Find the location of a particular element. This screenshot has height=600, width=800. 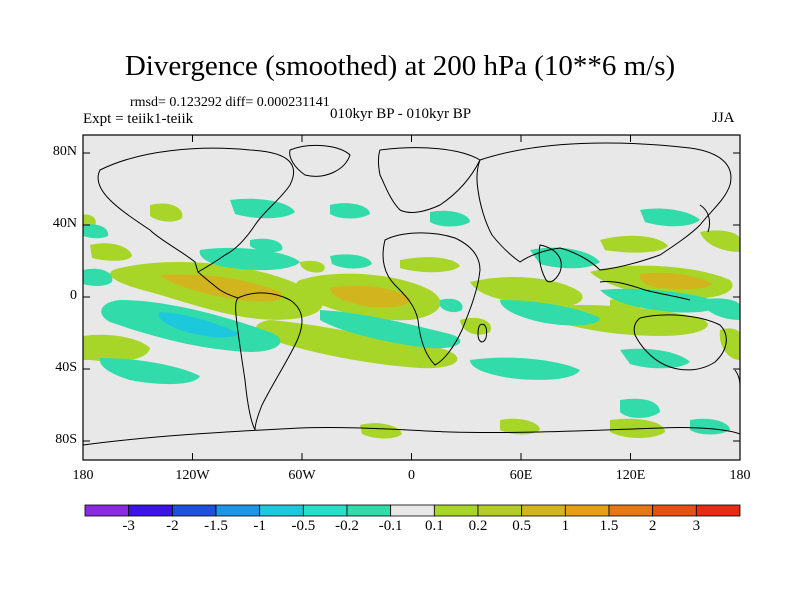

experiment-label: Expt = teiik1-teiik is located at coordinates (138, 119).